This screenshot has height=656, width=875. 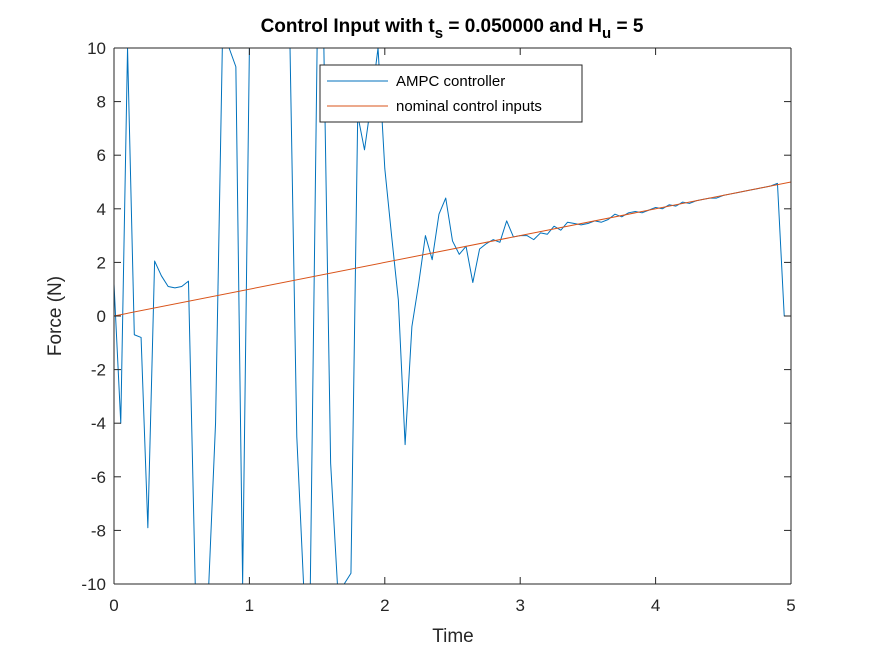 What do you see at coordinates (439, 33) in the screenshot?
I see `title-subscript-s: s` at bounding box center [439, 33].